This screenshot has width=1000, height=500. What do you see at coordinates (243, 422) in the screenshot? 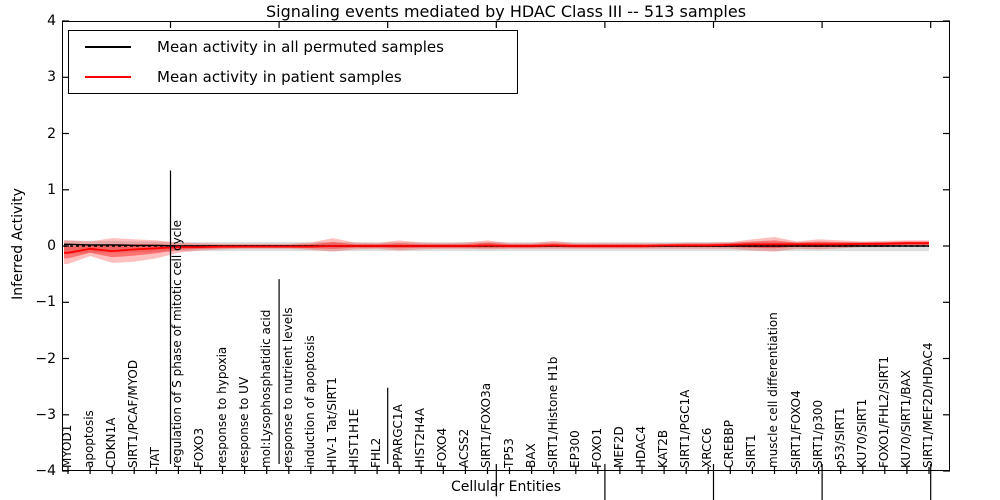
I see `x-tick-label: response to UV` at bounding box center [243, 422].